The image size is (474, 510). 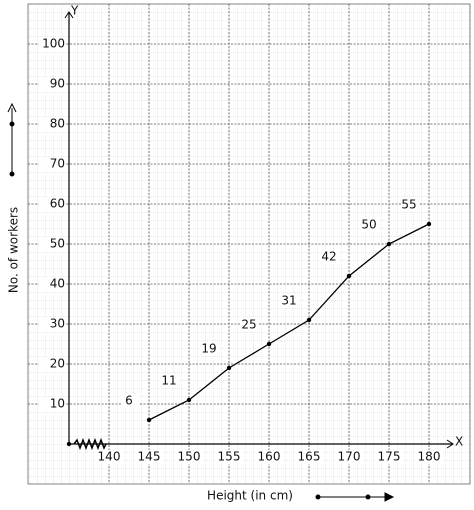 I want to click on origin-dot, so click(x=69, y=444).